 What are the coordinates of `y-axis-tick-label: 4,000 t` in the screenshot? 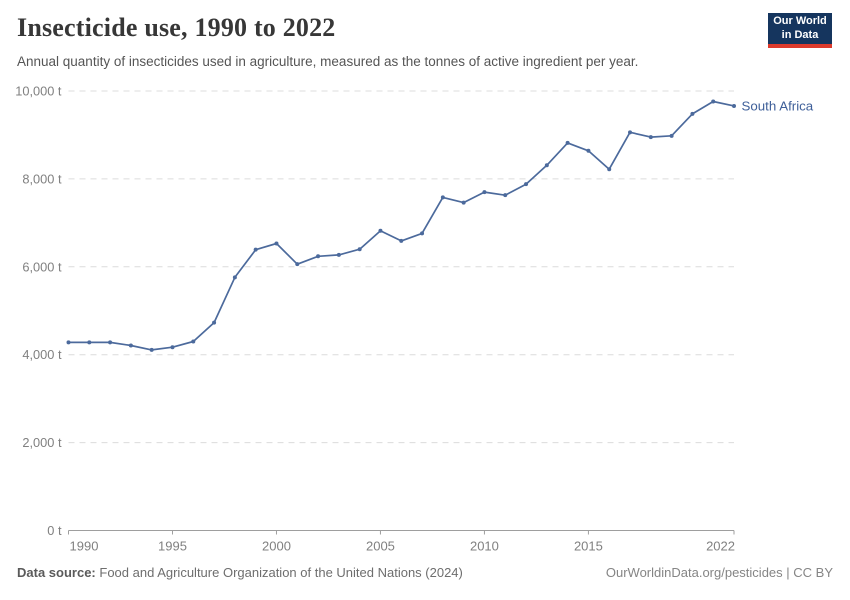 It's located at (42, 354).